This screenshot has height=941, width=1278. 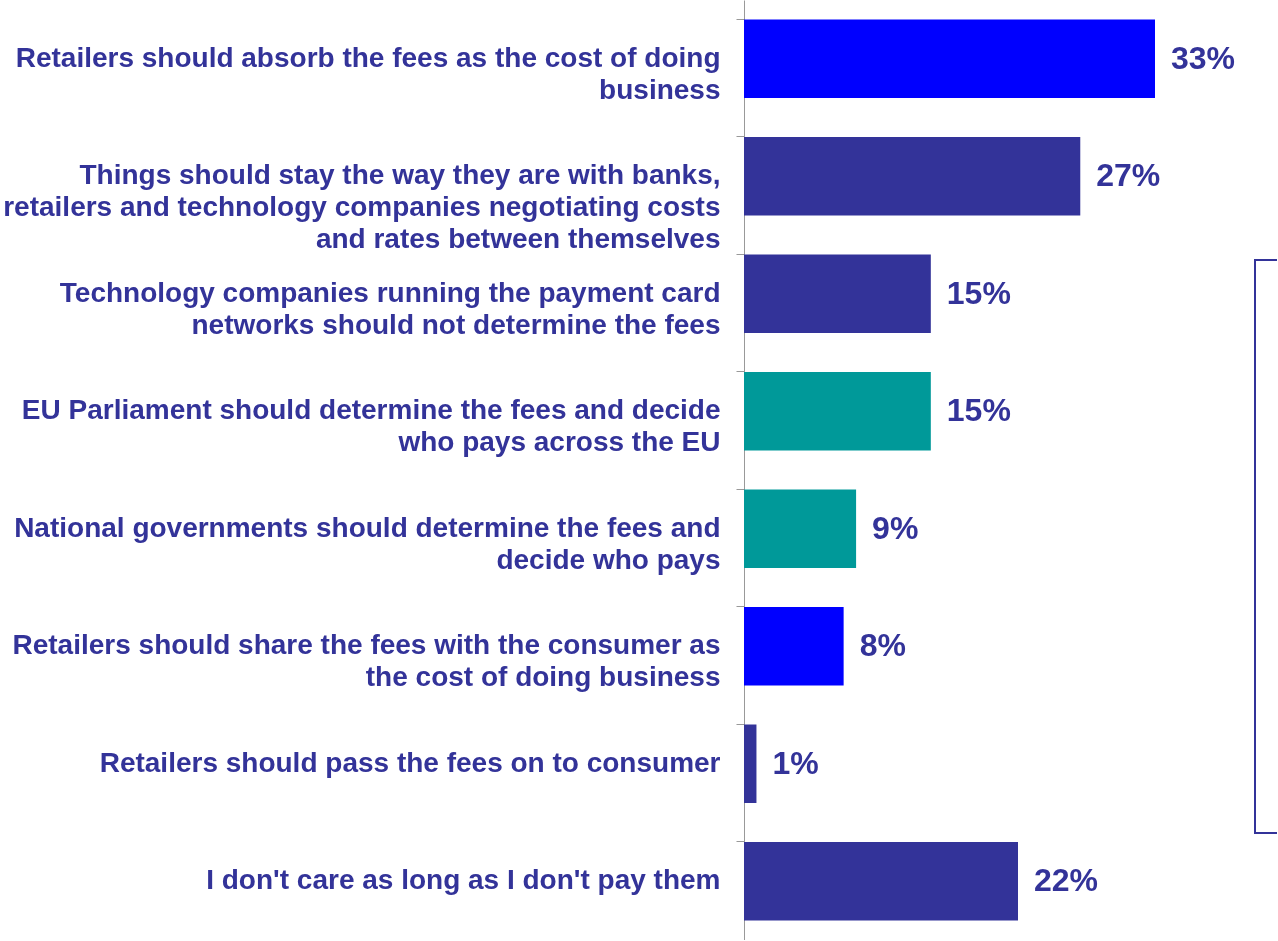 I want to click on y-tick-label: Retailers should pass the fees on to consumer, so click(x=410, y=762).